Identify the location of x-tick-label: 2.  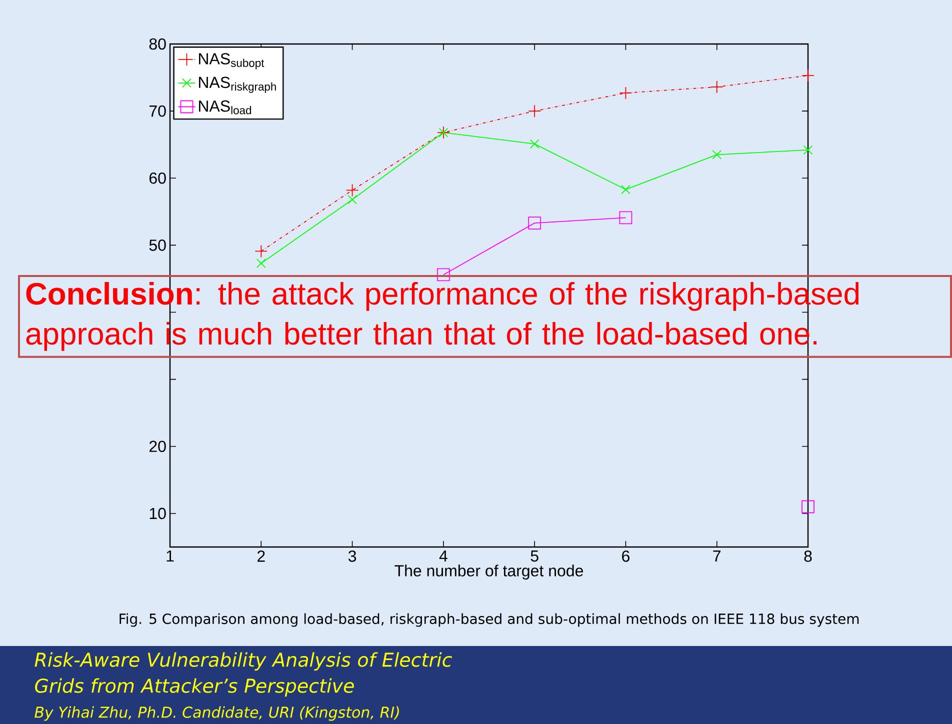
(261, 556).